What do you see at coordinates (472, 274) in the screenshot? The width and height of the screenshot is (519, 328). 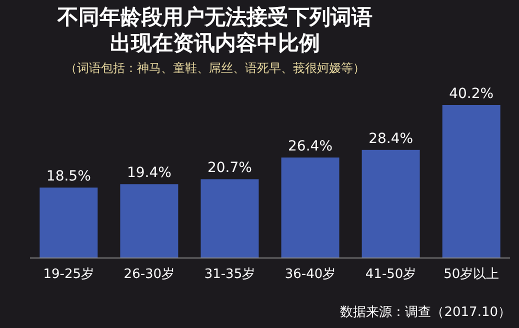 I see `x-tick-label: 50岁以上` at bounding box center [472, 274].